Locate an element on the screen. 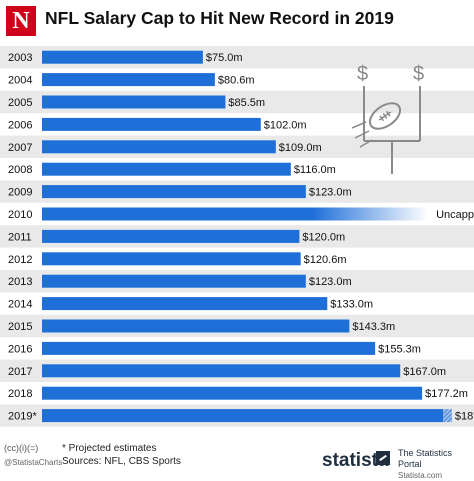  category-label: 2008 is located at coordinates (20, 170).